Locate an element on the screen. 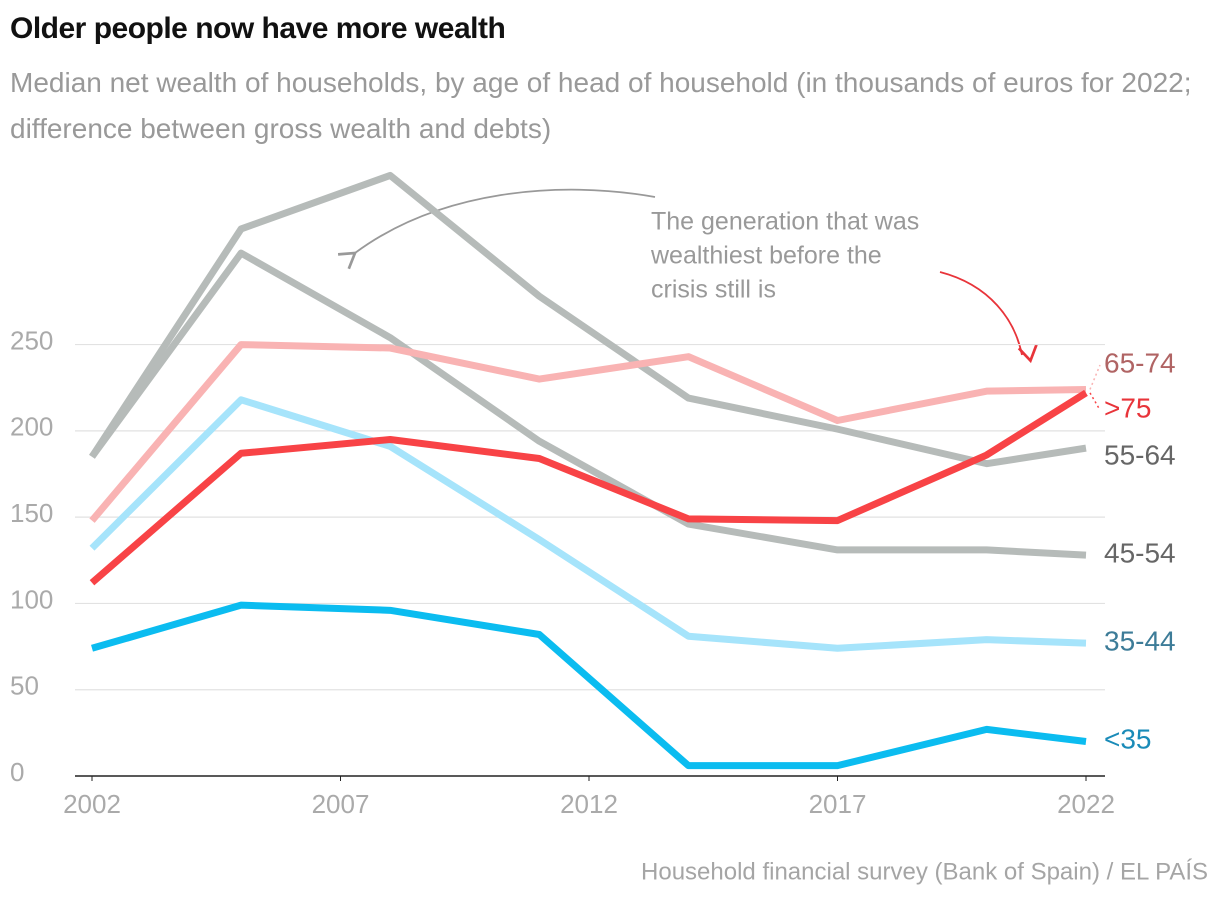  annotation: The generation that was is located at coordinates (785, 222).